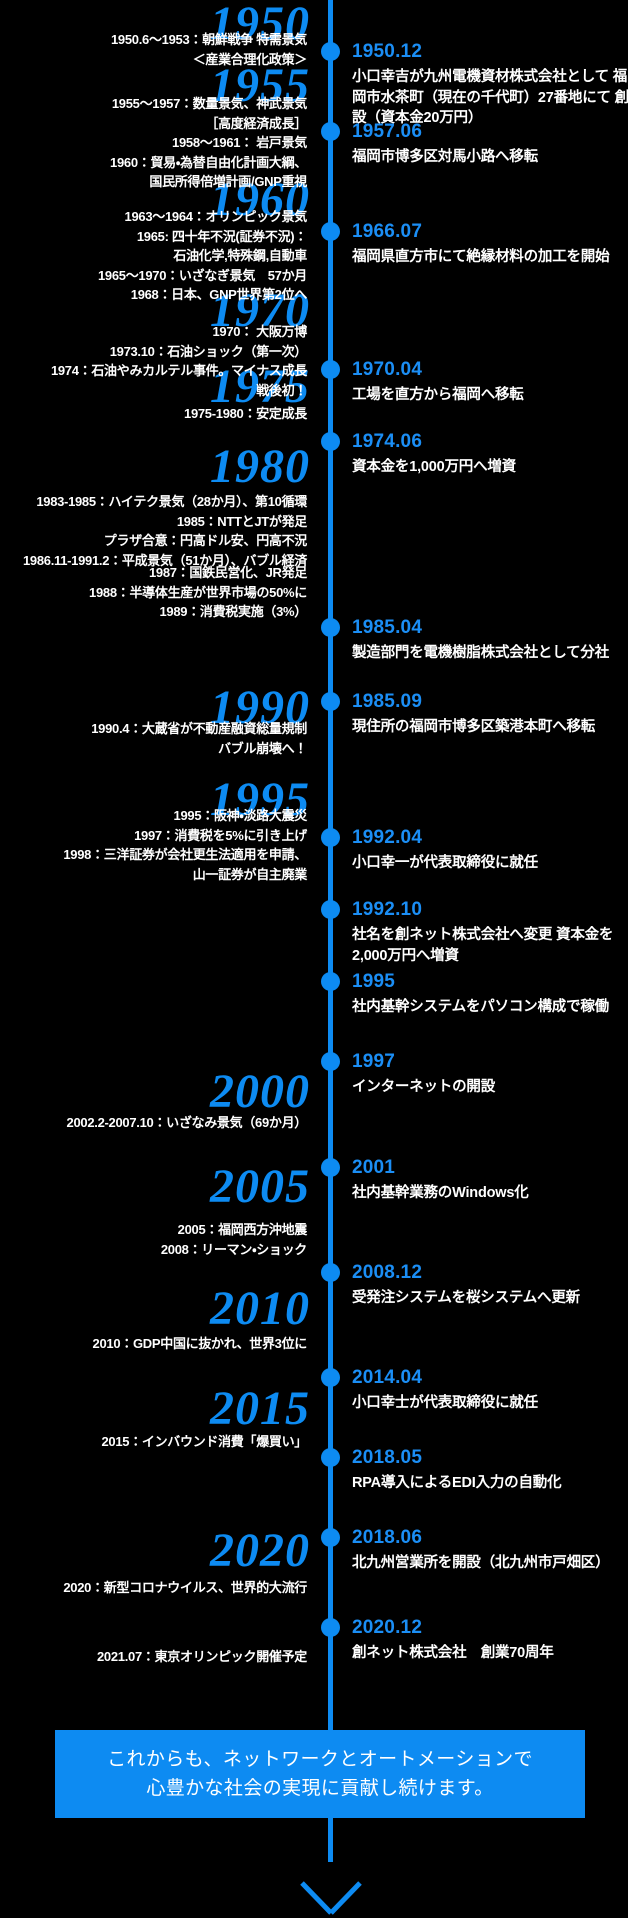 The height and width of the screenshot is (1918, 628). What do you see at coordinates (490, 245) in the screenshot?
I see `milestone-entry: 1966.07 福岡県直方市にて絶縁材料の加工を開始` at bounding box center [490, 245].